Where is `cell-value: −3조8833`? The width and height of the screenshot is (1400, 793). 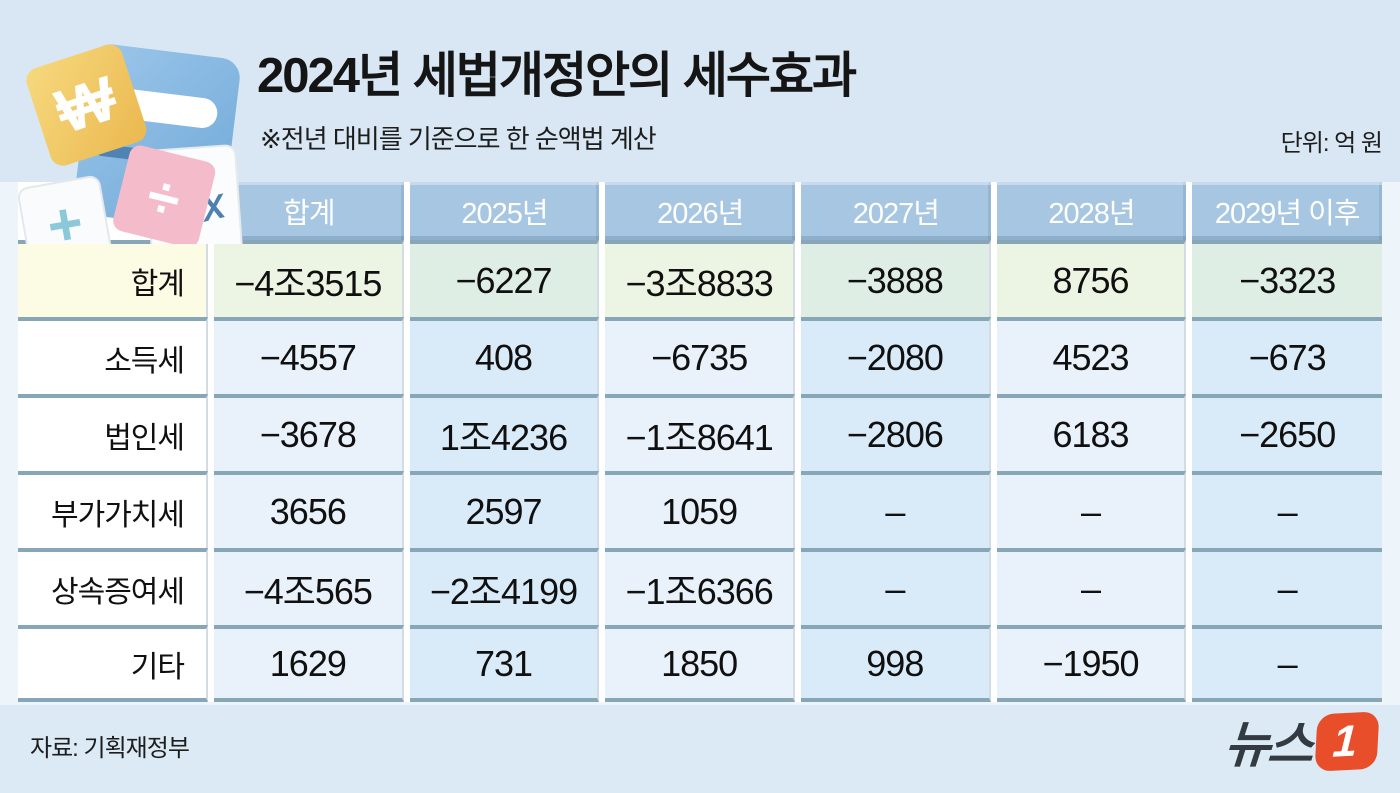 cell-value: −3조8833 is located at coordinates (700, 278).